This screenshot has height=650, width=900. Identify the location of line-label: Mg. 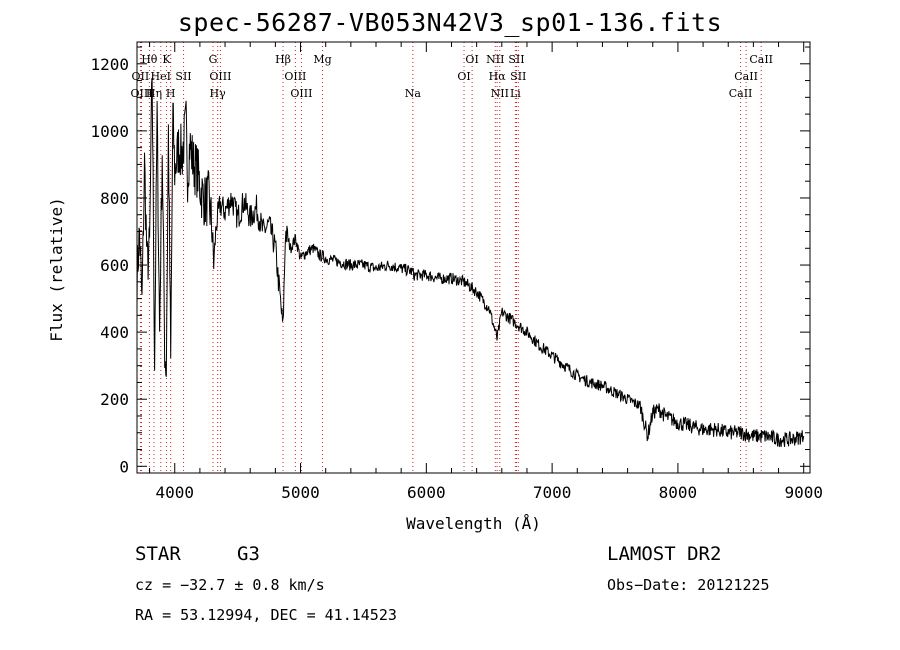
(322, 59).